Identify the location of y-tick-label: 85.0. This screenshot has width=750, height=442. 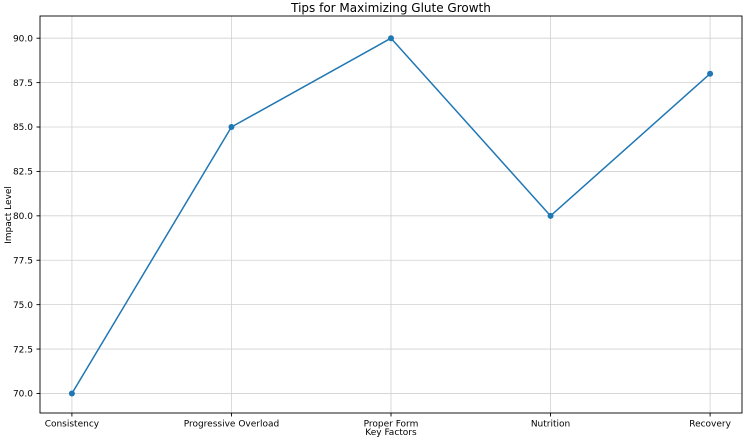
(23, 128).